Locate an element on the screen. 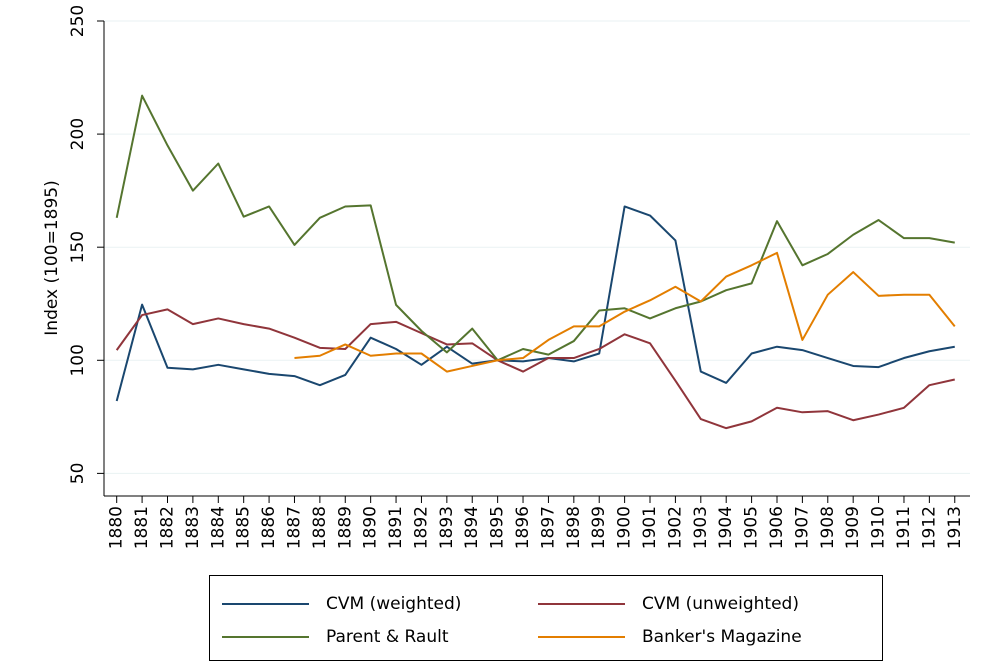 The image size is (994, 661). x-tick-label: 1880 is located at coordinates (117, 527).